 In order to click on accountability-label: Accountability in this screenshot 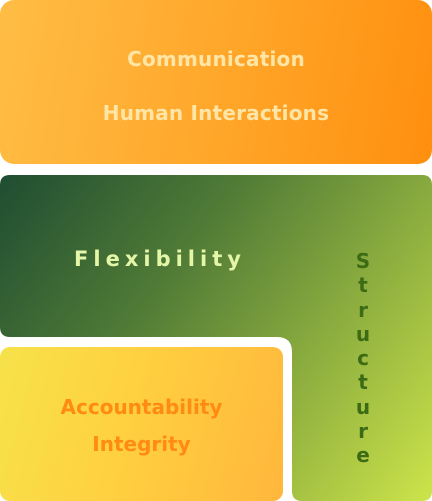, I will do `click(141, 407)`.